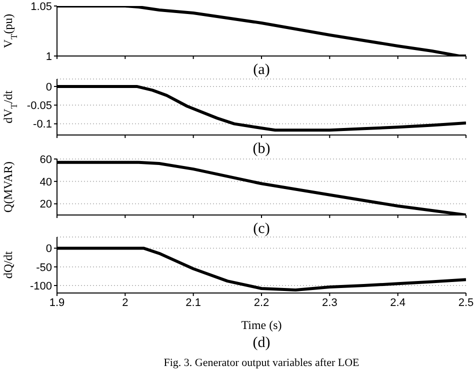 The height and width of the screenshot is (373, 474). I want to click on y-axis-title: Q(MVAR), so click(8, 187).